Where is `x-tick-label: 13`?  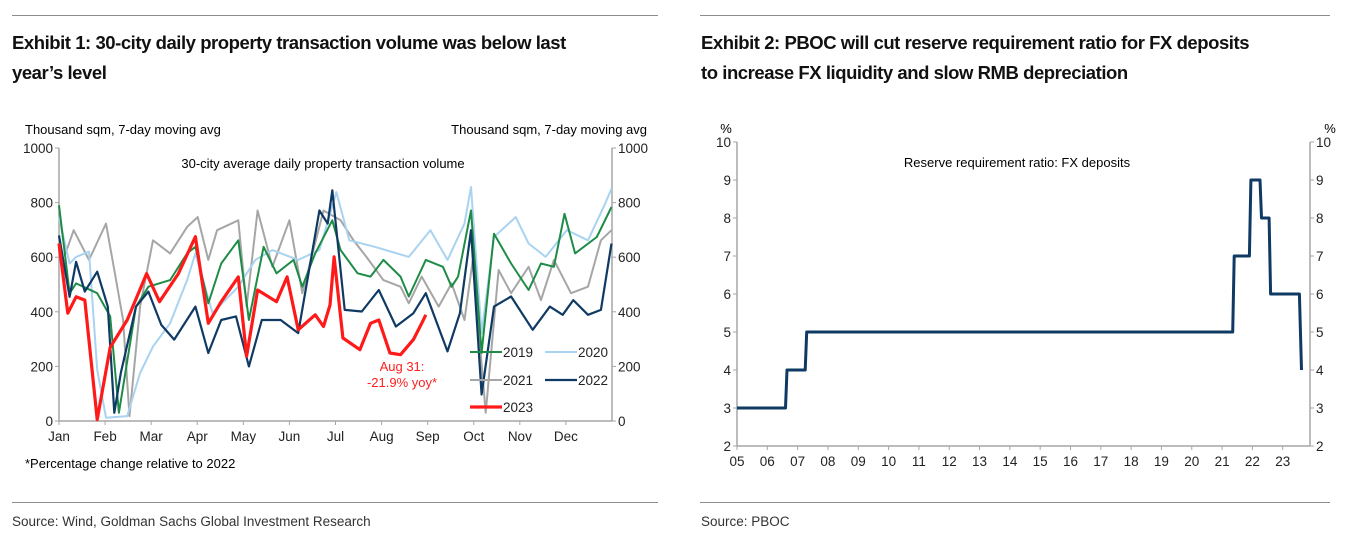 x-tick-label: 13 is located at coordinates (979, 461).